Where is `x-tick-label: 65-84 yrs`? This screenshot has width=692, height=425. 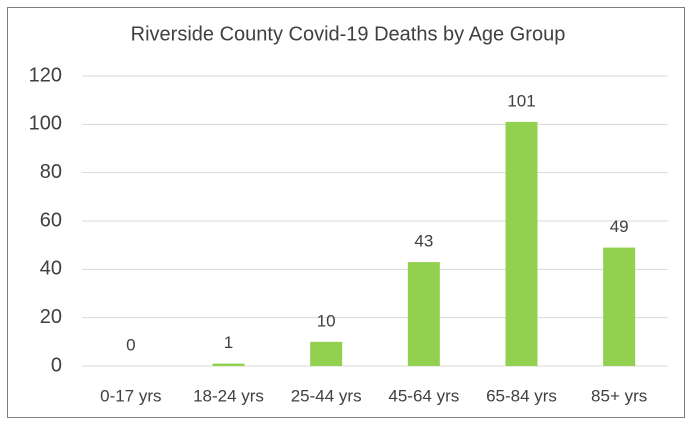 x-tick-label: 65-84 yrs is located at coordinates (521, 395).